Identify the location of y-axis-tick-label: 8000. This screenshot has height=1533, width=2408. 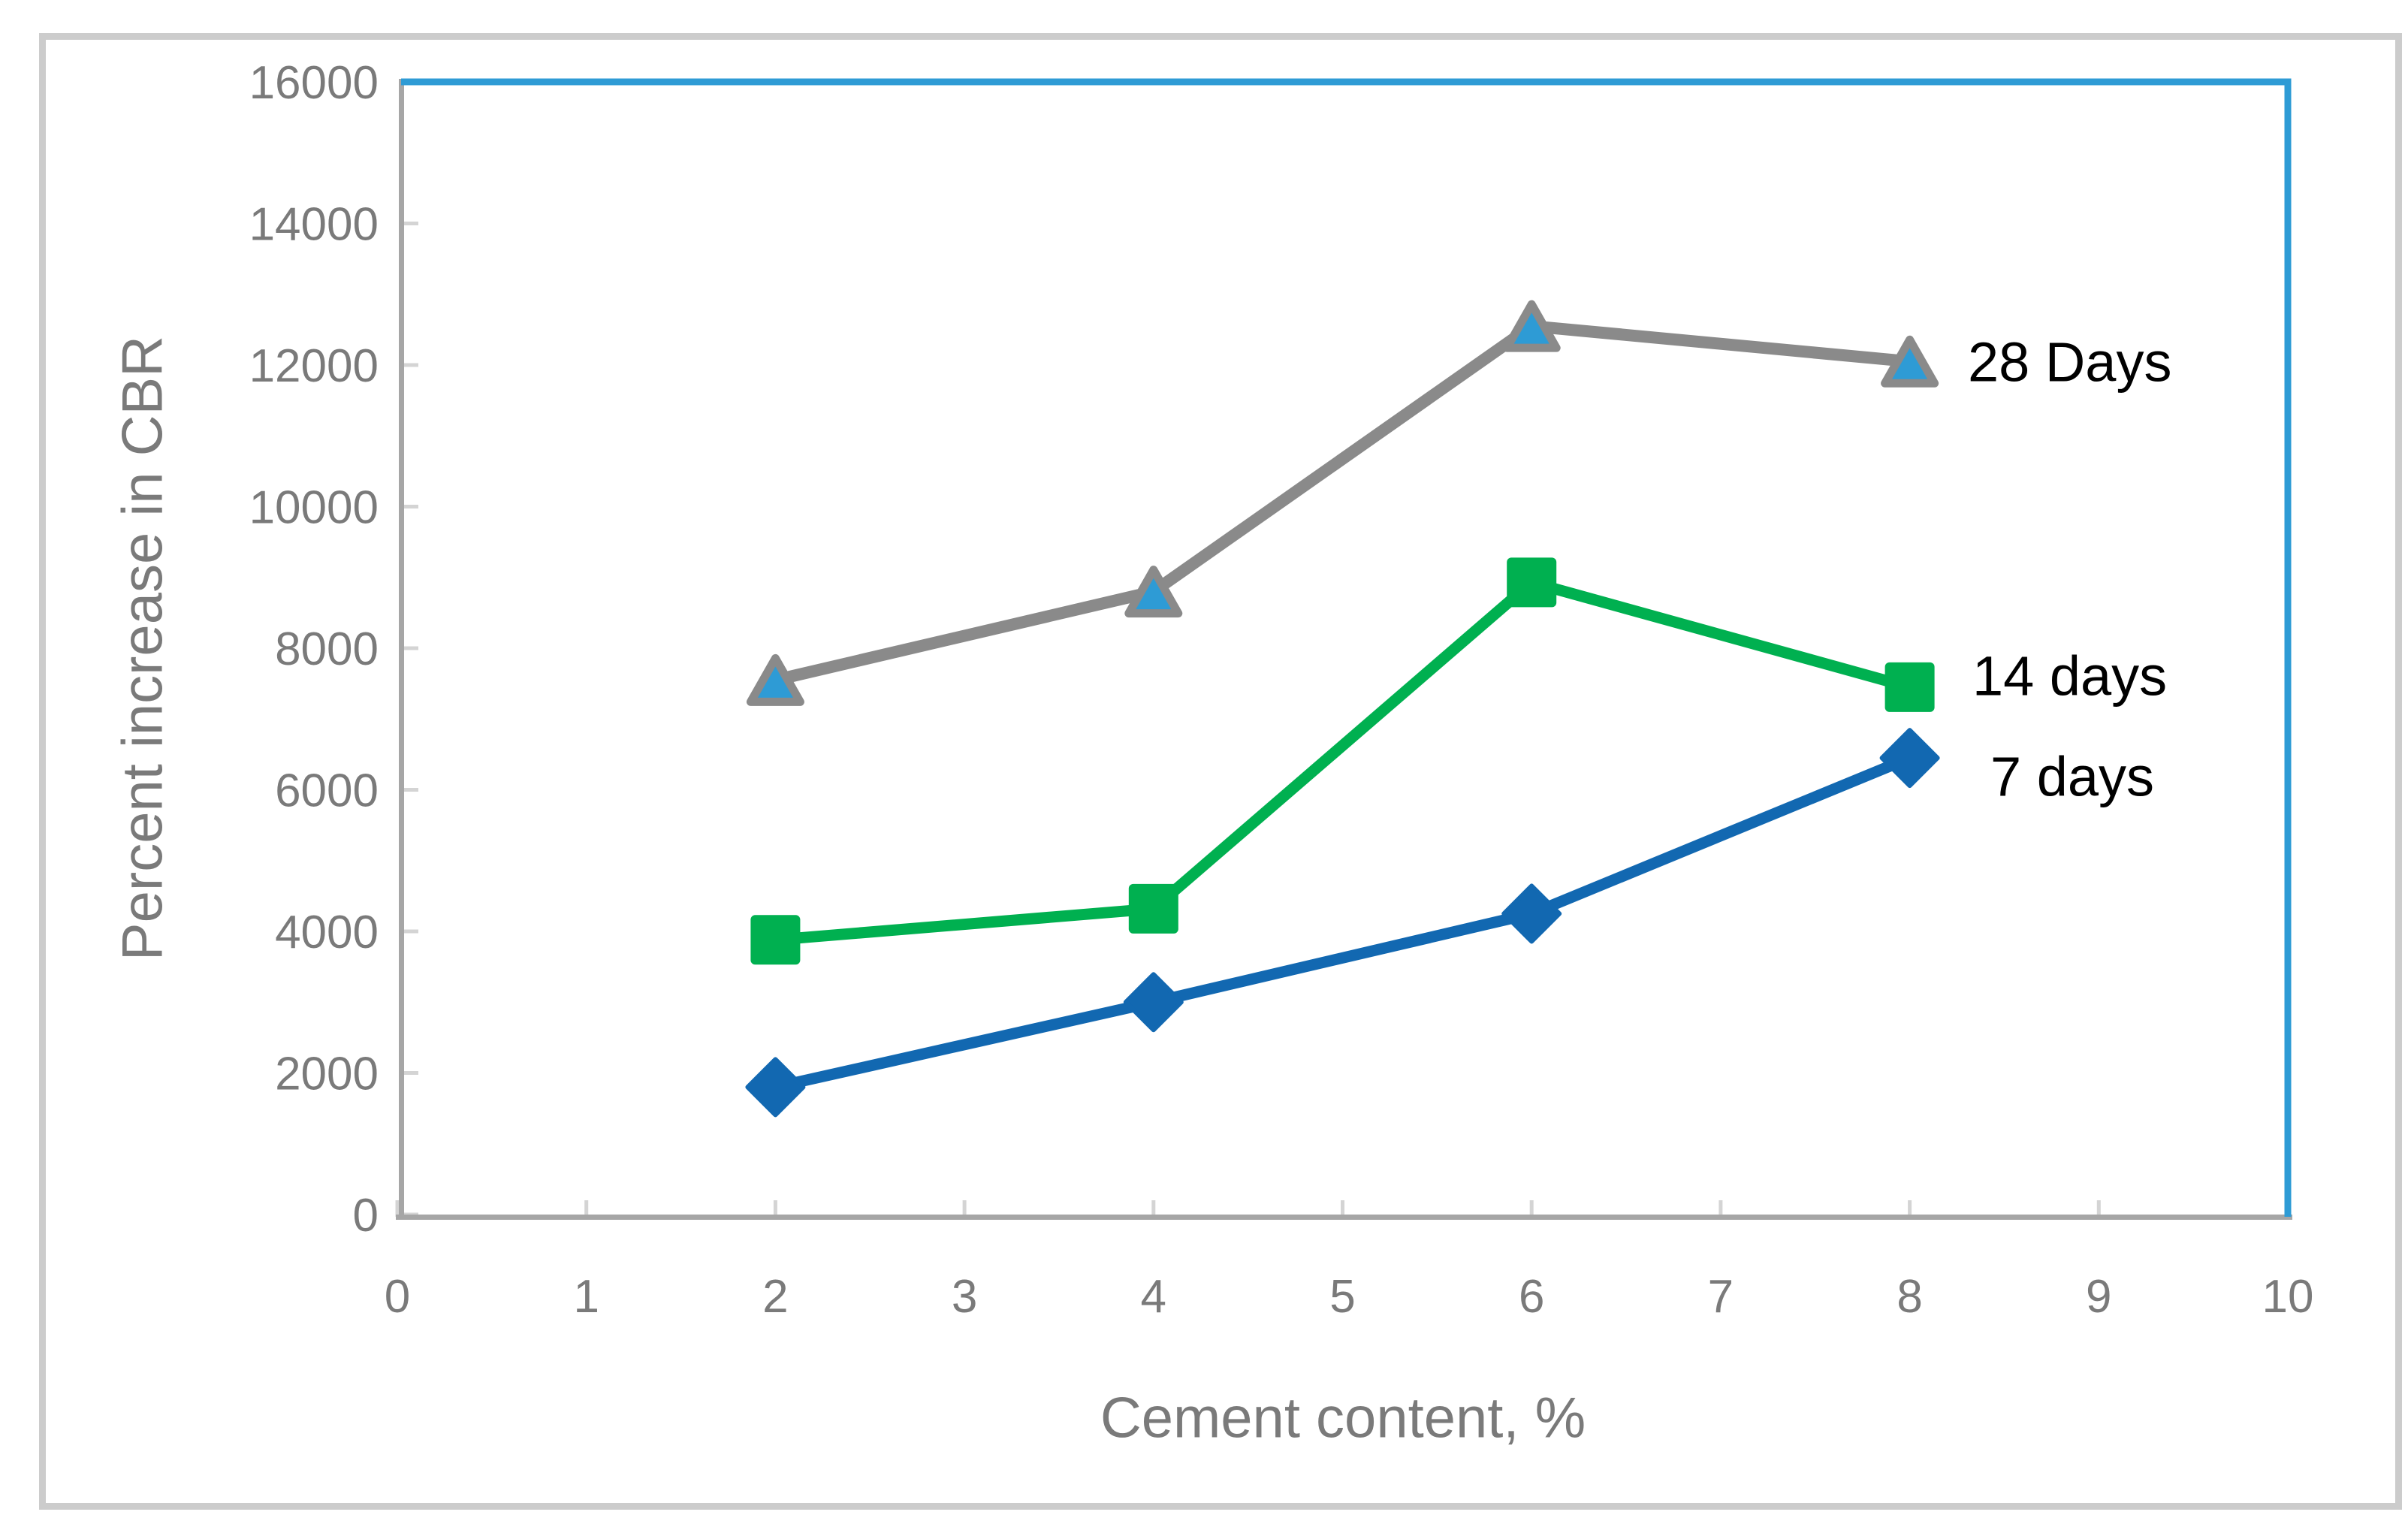
(327, 649).